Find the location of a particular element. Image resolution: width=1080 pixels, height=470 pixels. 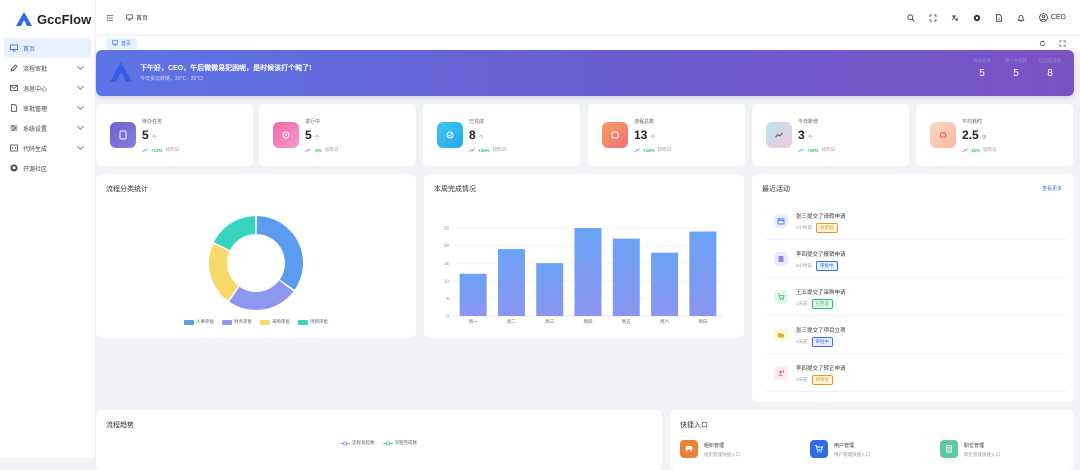

banner-stat: 待办任务 5 is located at coordinates (982, 68).